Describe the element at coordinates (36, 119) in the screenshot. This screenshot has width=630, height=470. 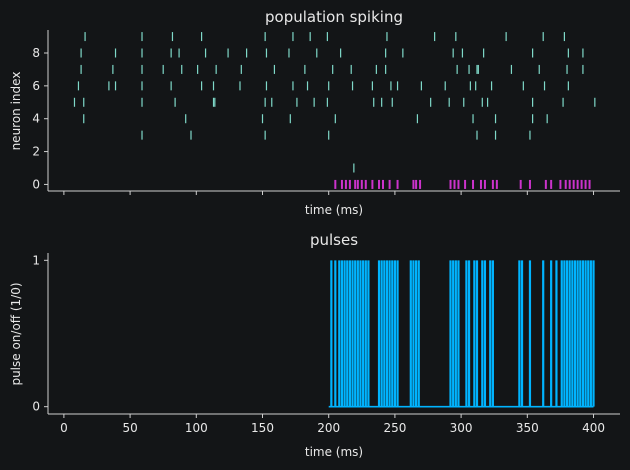
I see `raster-y-tick-label: 4` at that location.